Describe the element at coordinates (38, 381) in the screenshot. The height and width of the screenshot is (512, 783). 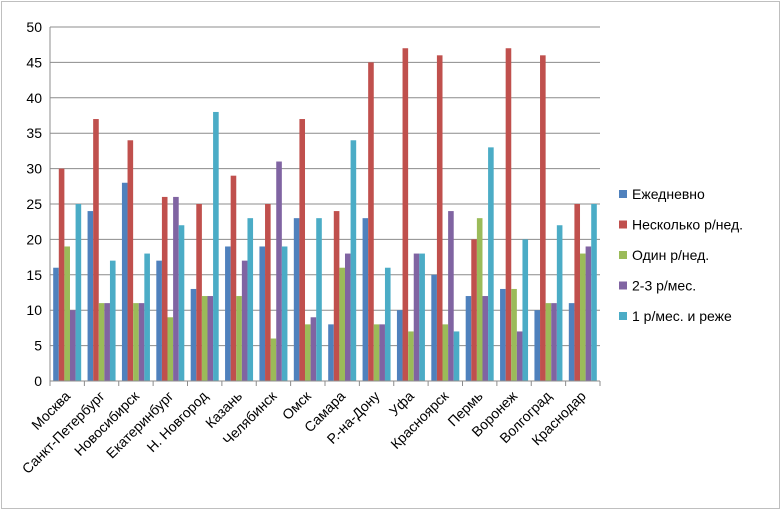
I see `y-tick-label: 0` at that location.